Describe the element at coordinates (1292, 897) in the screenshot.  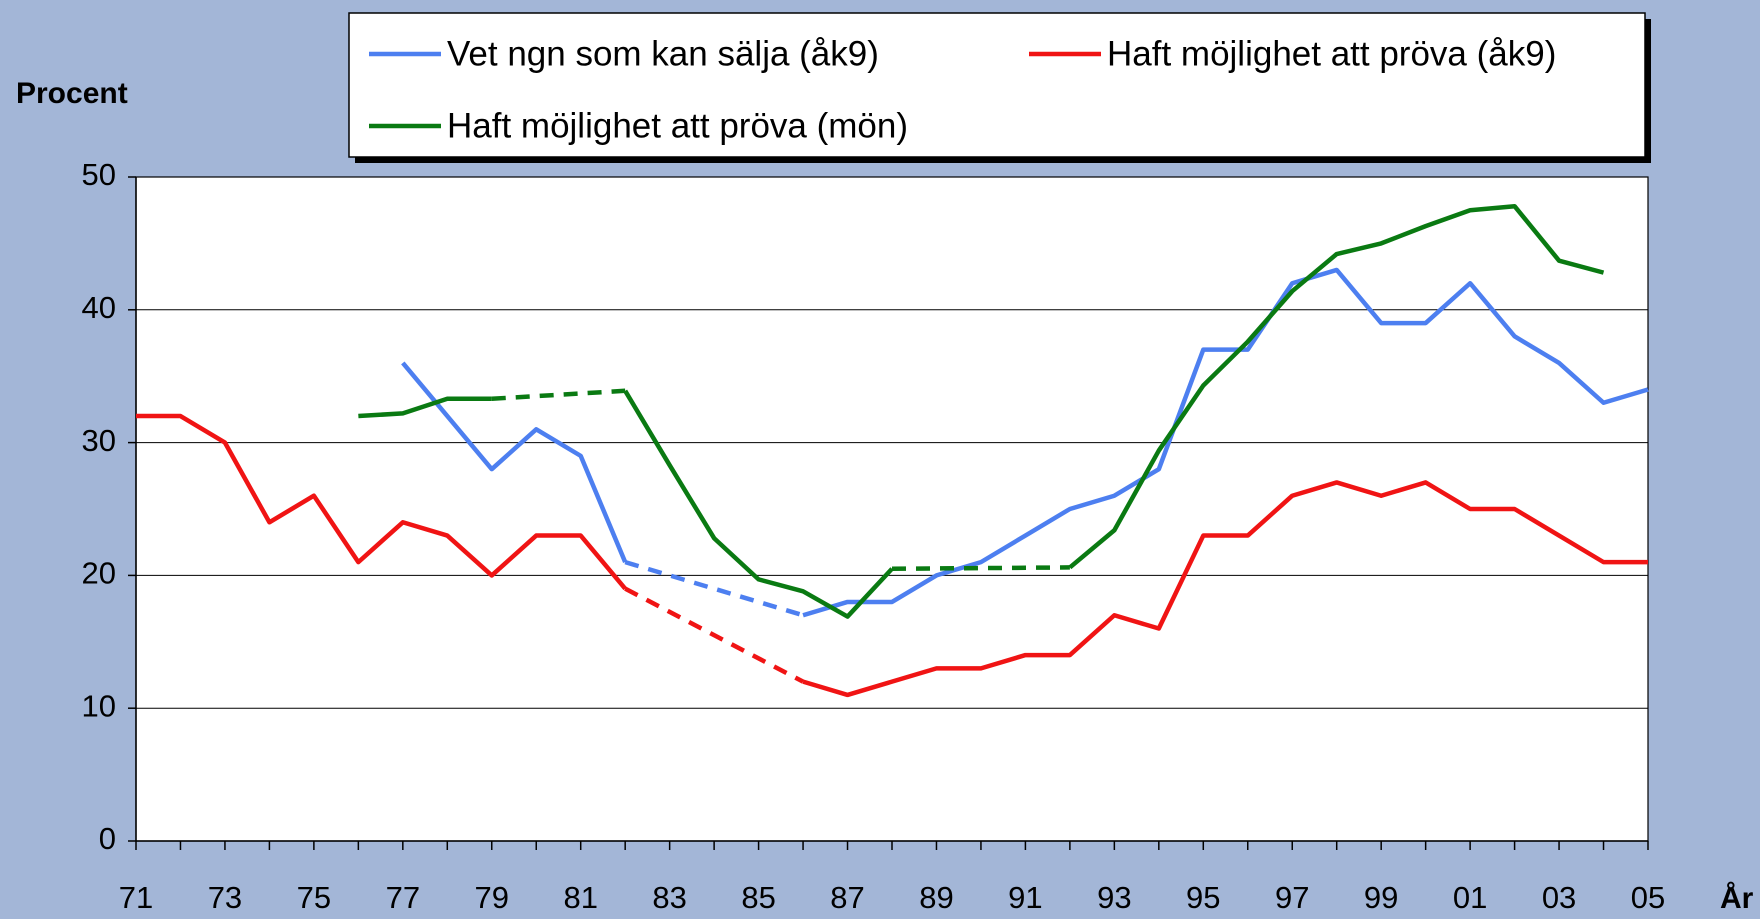
I see `x-tick-label: 97` at that location.